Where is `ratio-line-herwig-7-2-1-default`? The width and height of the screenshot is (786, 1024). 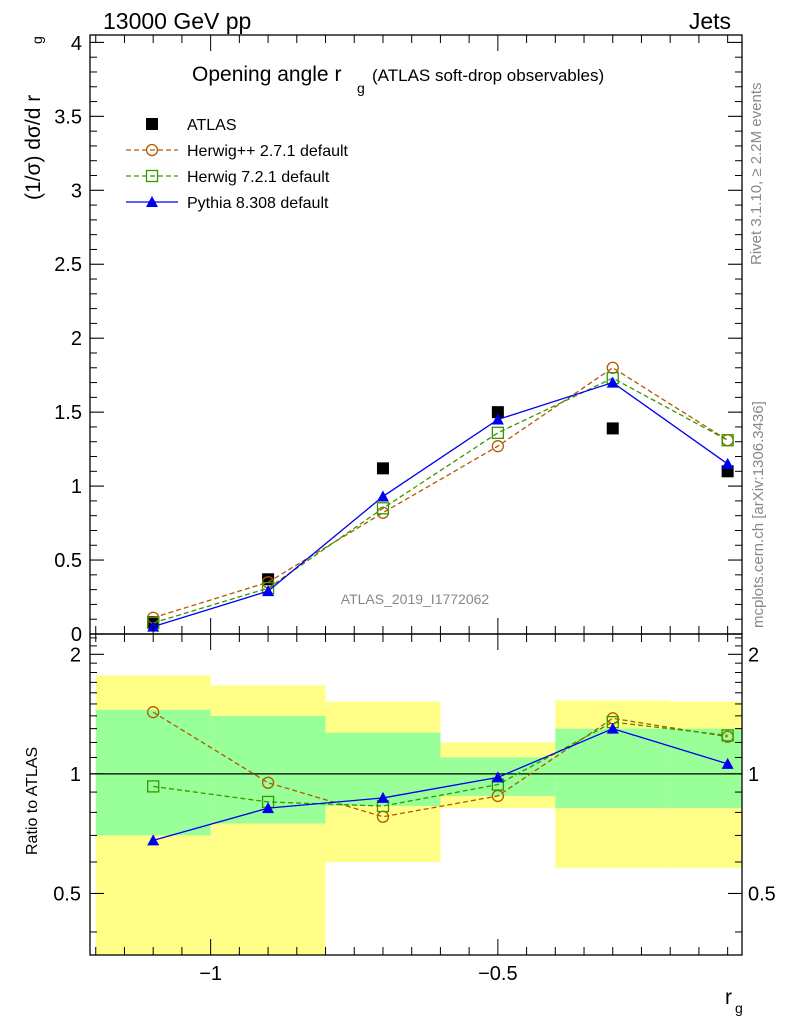
ratio-line-herwig-7-2-1-default is located at coordinates (440, 764).